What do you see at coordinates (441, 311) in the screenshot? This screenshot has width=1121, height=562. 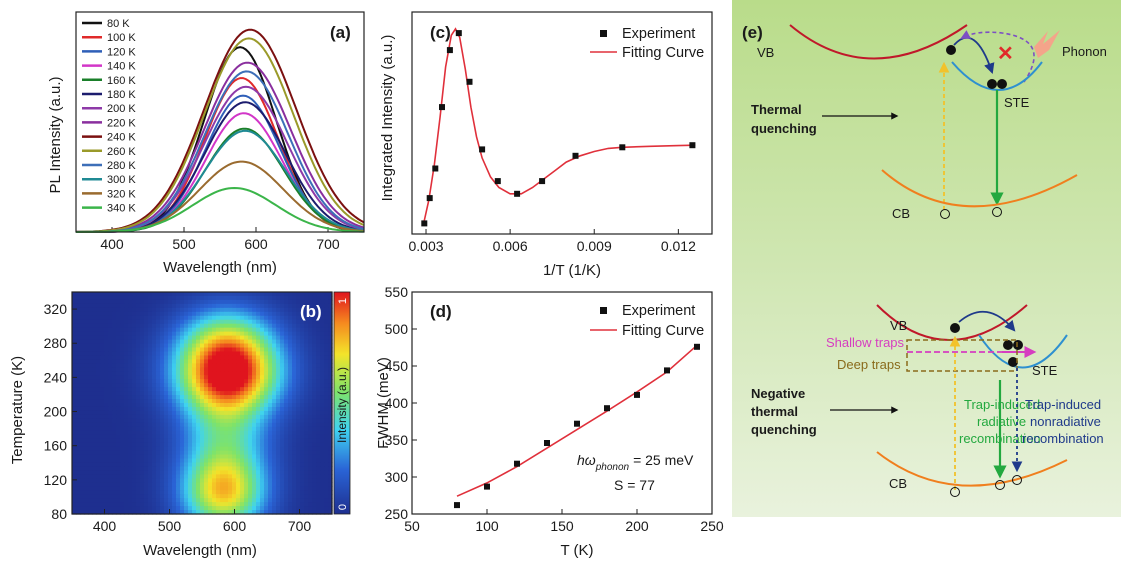 I see `panel-d-tag: (d)` at bounding box center [441, 311].